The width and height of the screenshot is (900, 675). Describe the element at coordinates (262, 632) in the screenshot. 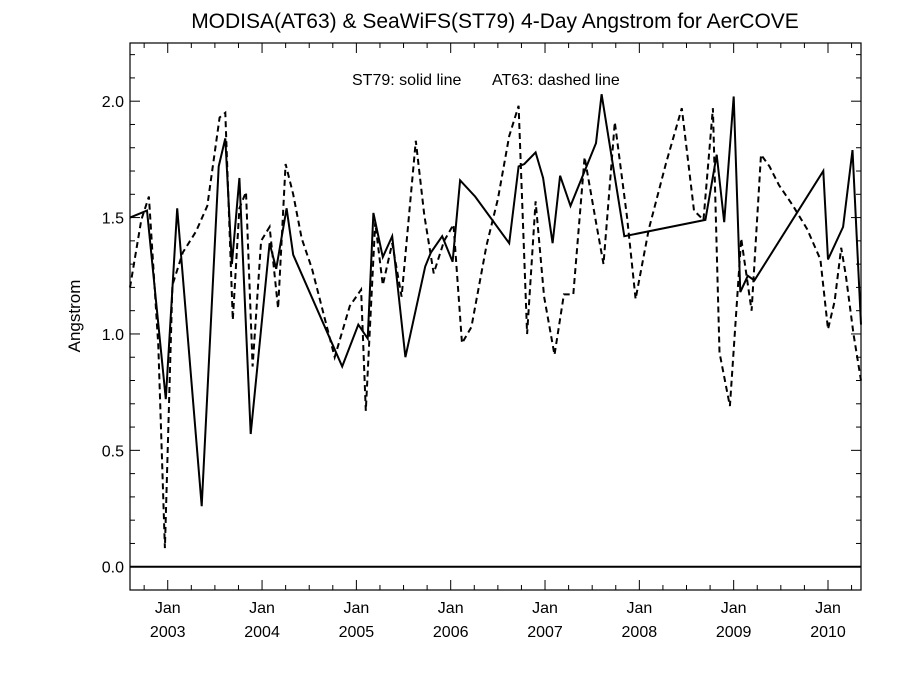

I see `x-tick-label-year: 2004` at that location.